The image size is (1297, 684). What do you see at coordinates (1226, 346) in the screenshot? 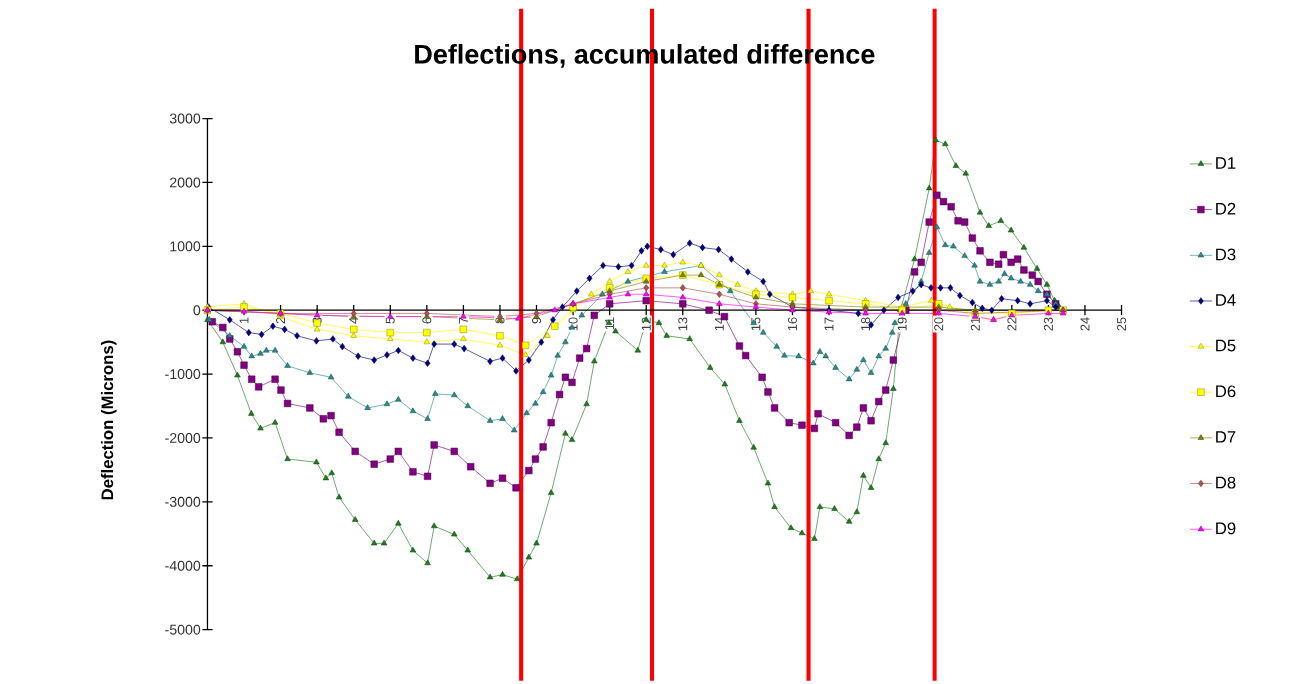
I see `legend-label: D5` at bounding box center [1226, 346].